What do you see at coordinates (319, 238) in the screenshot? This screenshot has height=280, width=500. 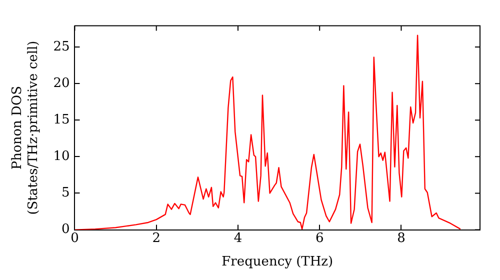 I see `x-tick-label: 6` at bounding box center [319, 238].